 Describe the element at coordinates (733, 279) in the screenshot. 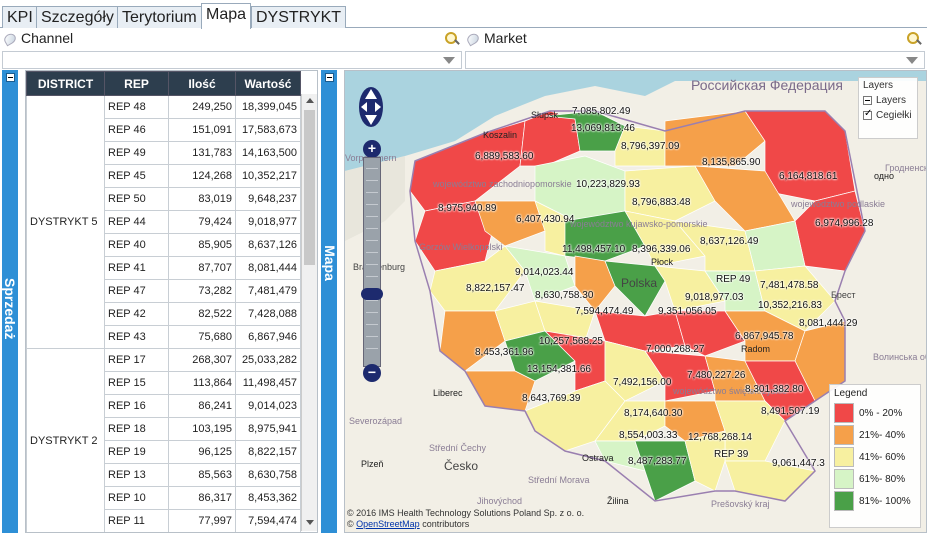

I see `region-rep-label: REP 49` at that location.